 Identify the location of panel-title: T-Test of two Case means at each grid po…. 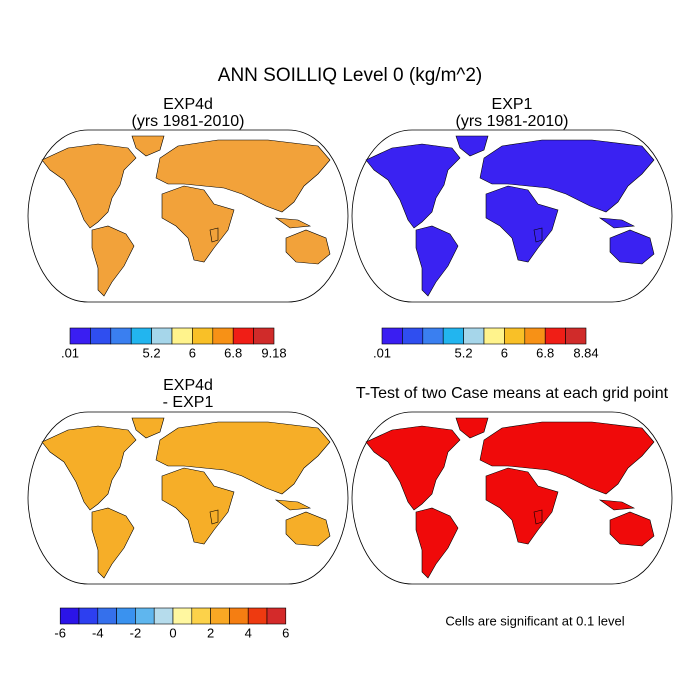
(512, 393).